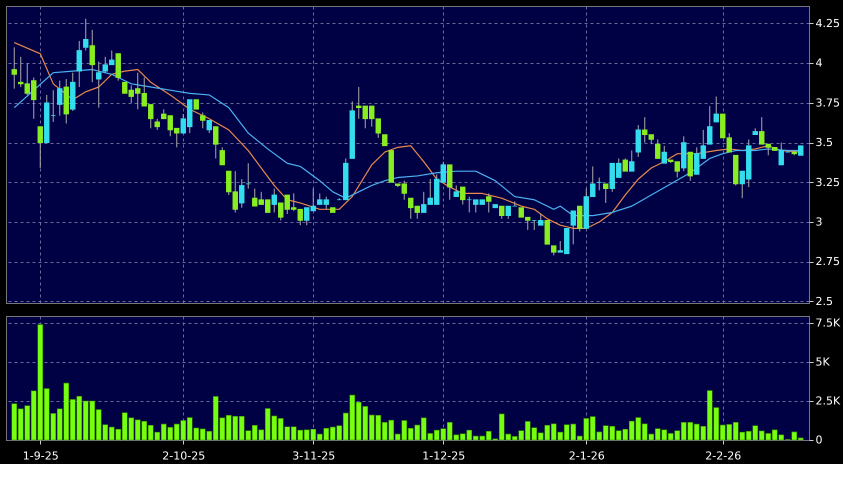  What do you see at coordinates (828, 103) in the screenshot?
I see `y-tick-label: 3.75` at bounding box center [828, 103].